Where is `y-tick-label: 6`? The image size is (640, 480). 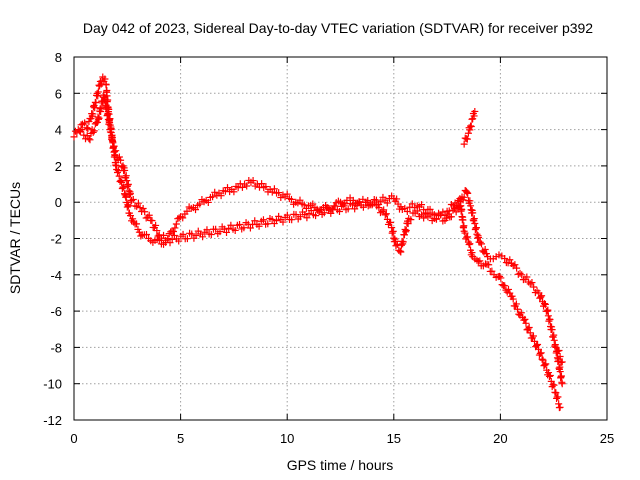
y-tick-label: 6 is located at coordinates (58, 93).